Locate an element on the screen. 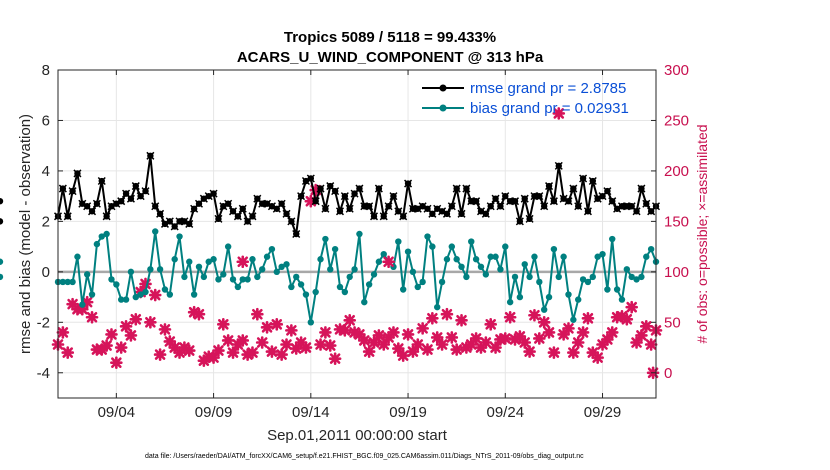 The height and width of the screenshot is (470, 830). x-tick-label-4: 09/24 is located at coordinates (506, 412).